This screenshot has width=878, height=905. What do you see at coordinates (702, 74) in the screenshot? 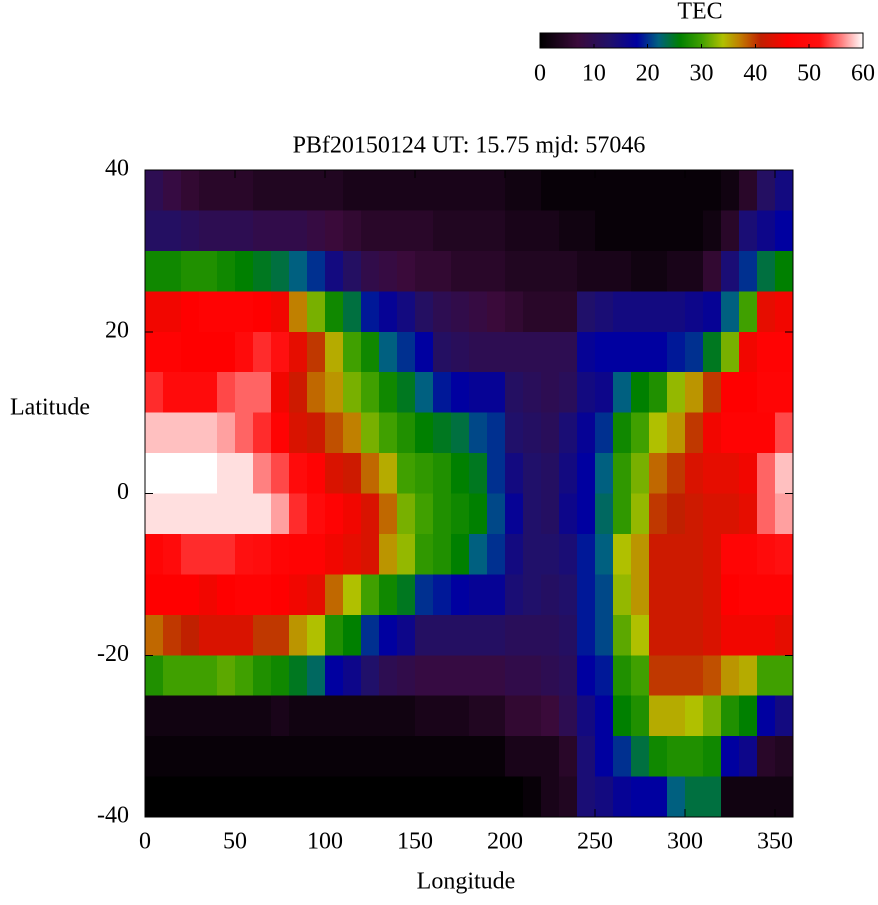
I see `colorbar-tick-label: 30` at bounding box center [702, 74].